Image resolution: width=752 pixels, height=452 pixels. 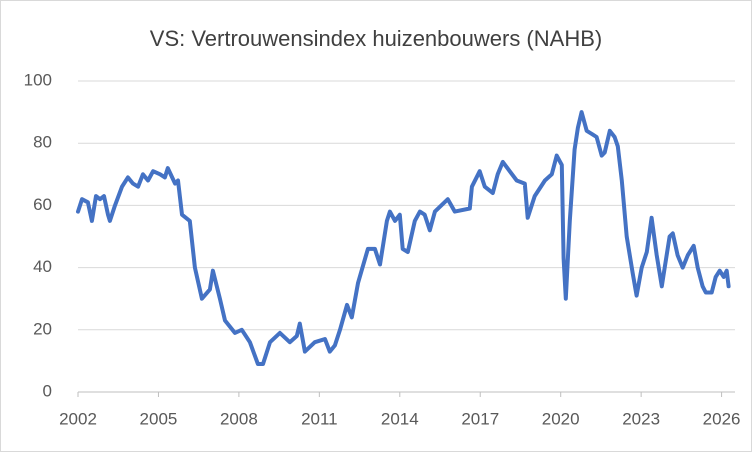 I want to click on x-tick-label: 2011, so click(x=319, y=418).